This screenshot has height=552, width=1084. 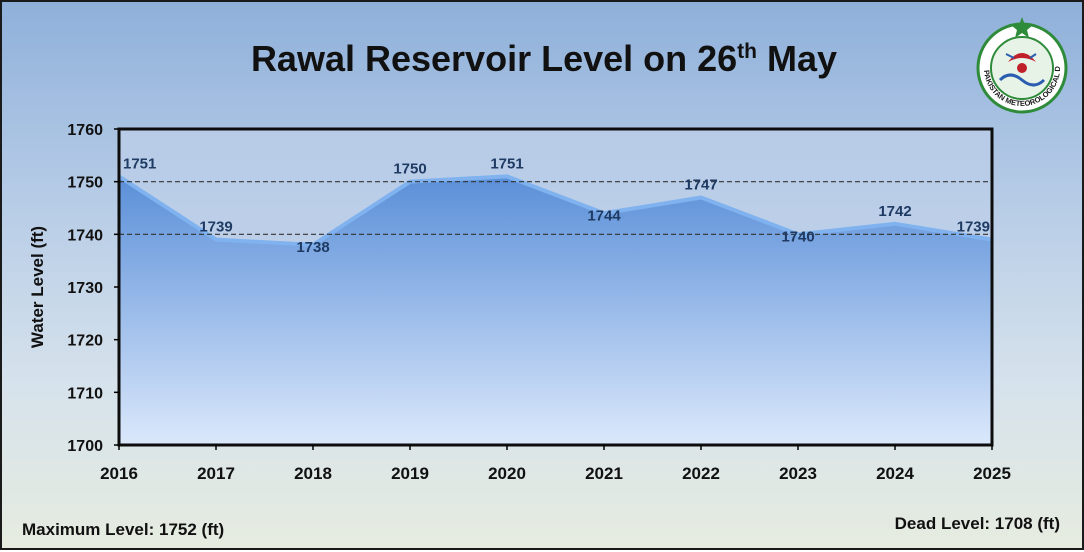 I want to click on y-tick-label-1760: 1760, so click(x=85, y=130).